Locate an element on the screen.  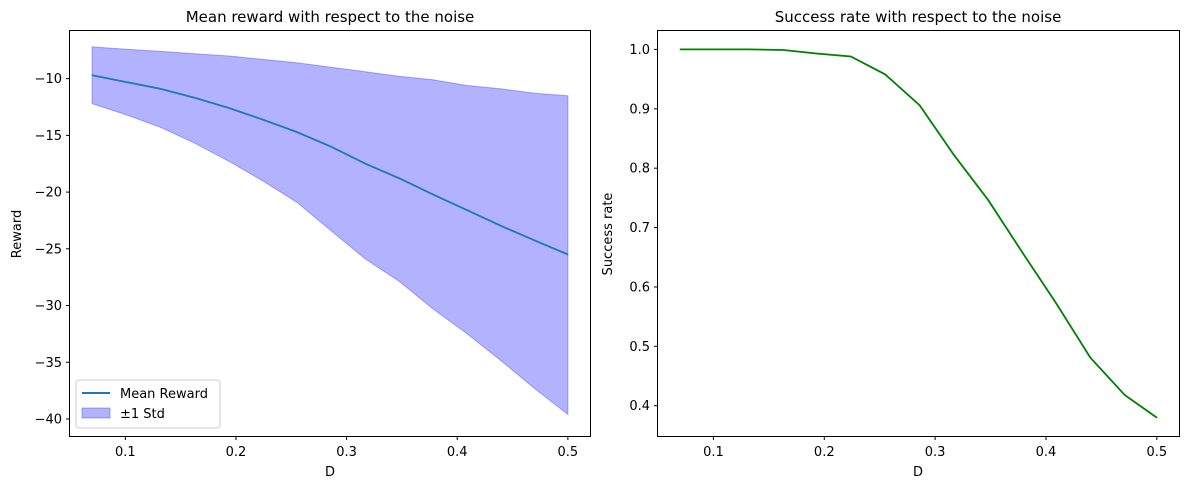
legend-label-mean-reward: Mean Reward is located at coordinates (164, 394).